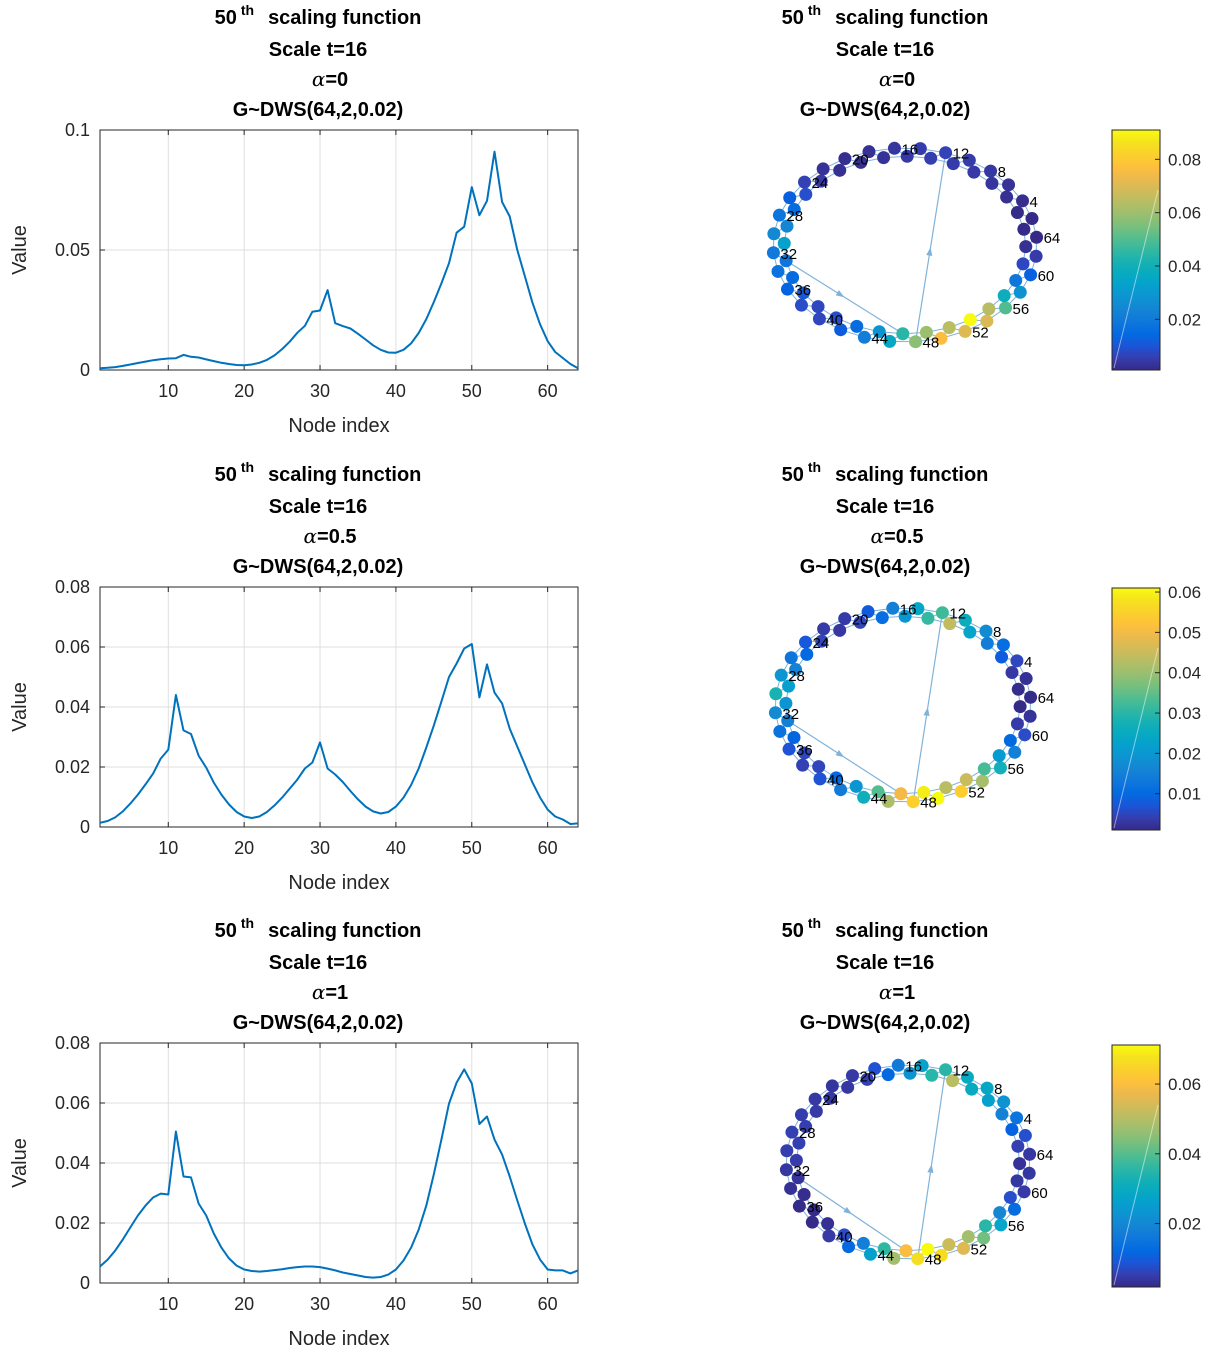  Describe the element at coordinates (318, 567) in the screenshot. I see `line-chart-2-title-graph: G~DWS(64,2,0.02)` at that location.